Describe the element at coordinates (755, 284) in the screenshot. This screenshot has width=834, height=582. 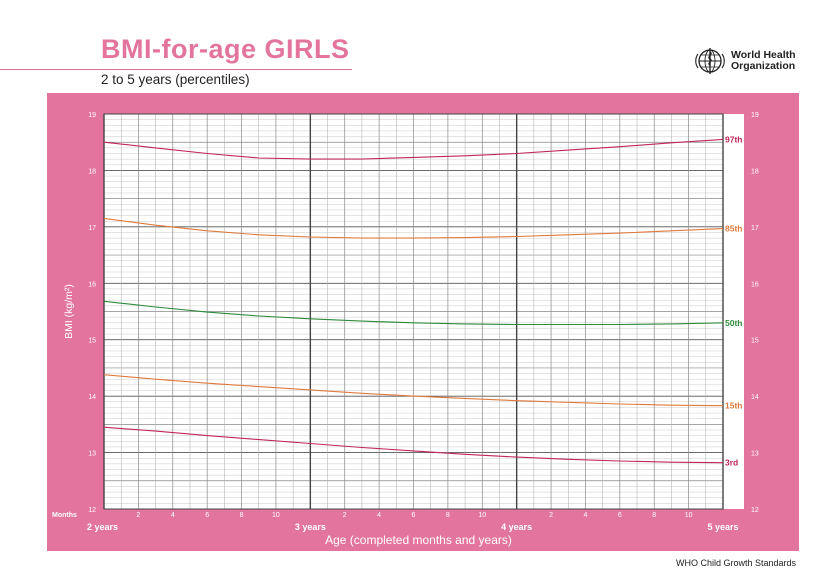
I see `y-tick-label-right: 16` at that location.